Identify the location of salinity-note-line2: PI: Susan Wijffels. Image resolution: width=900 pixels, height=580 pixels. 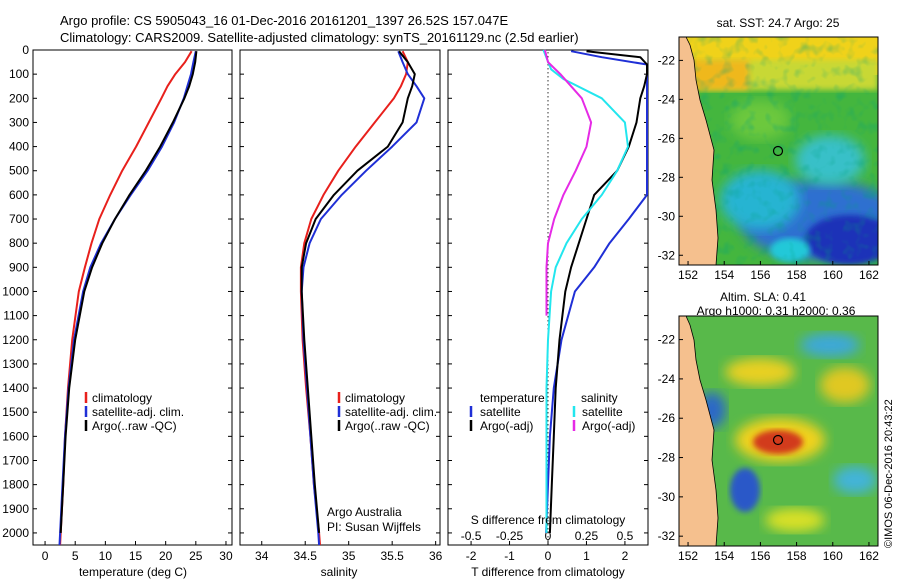
(374, 527).